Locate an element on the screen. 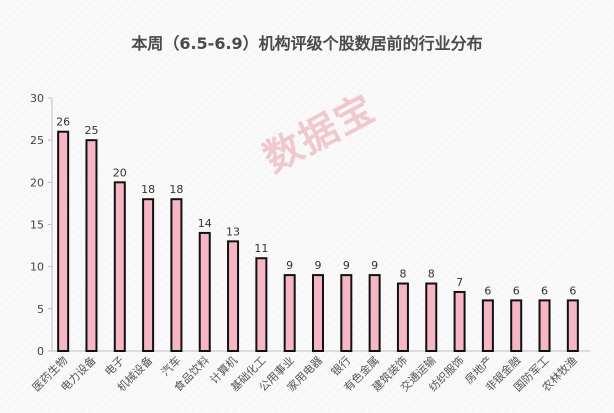  bar-value-label: 11 is located at coordinates (261, 248).